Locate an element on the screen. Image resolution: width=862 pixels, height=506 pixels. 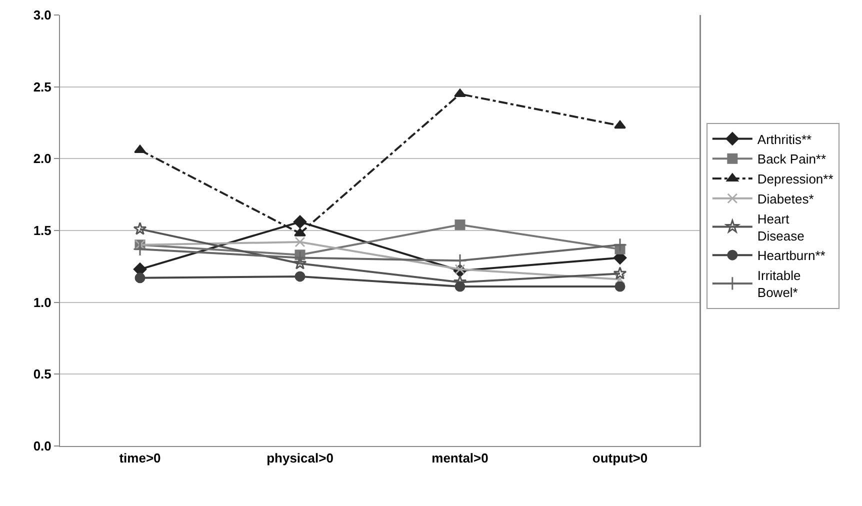
legend-label: Heartburn** is located at coordinates (791, 256).